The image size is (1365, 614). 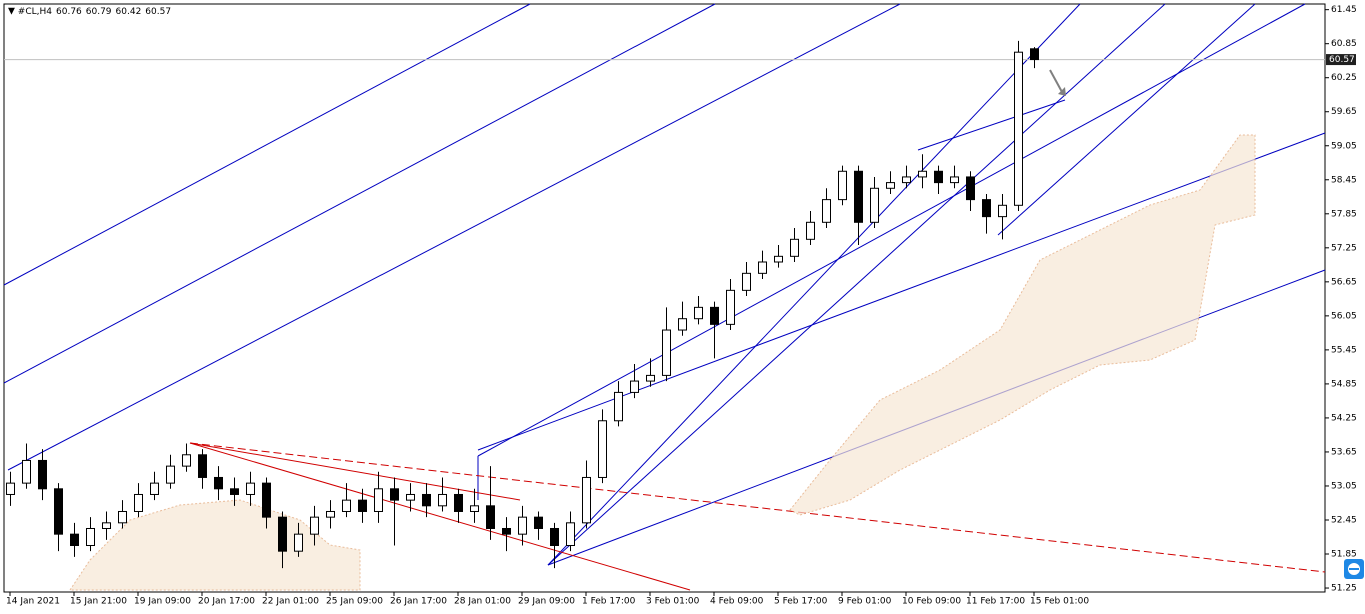 I want to click on y-tick-label: 51.25, so click(x=1344, y=589).